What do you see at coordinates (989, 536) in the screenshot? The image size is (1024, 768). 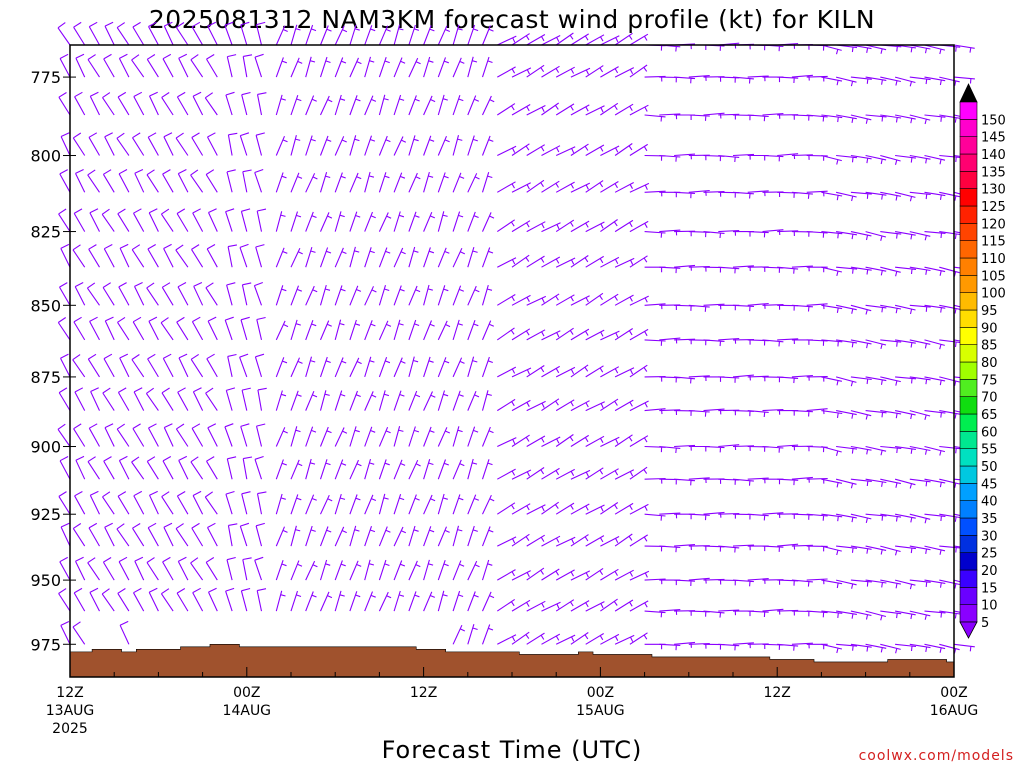 I see `colorbar-label: 30` at bounding box center [989, 536].